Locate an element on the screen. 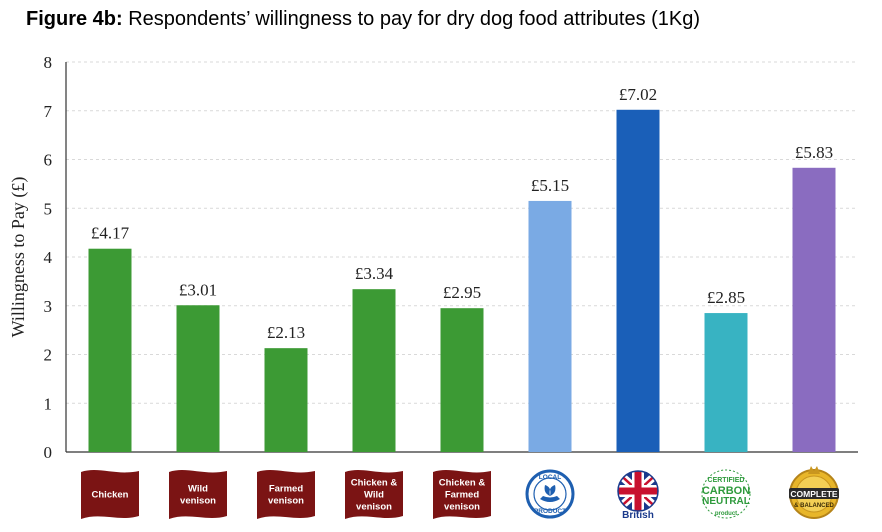  bar-value-label: £7.02 is located at coordinates (638, 94).